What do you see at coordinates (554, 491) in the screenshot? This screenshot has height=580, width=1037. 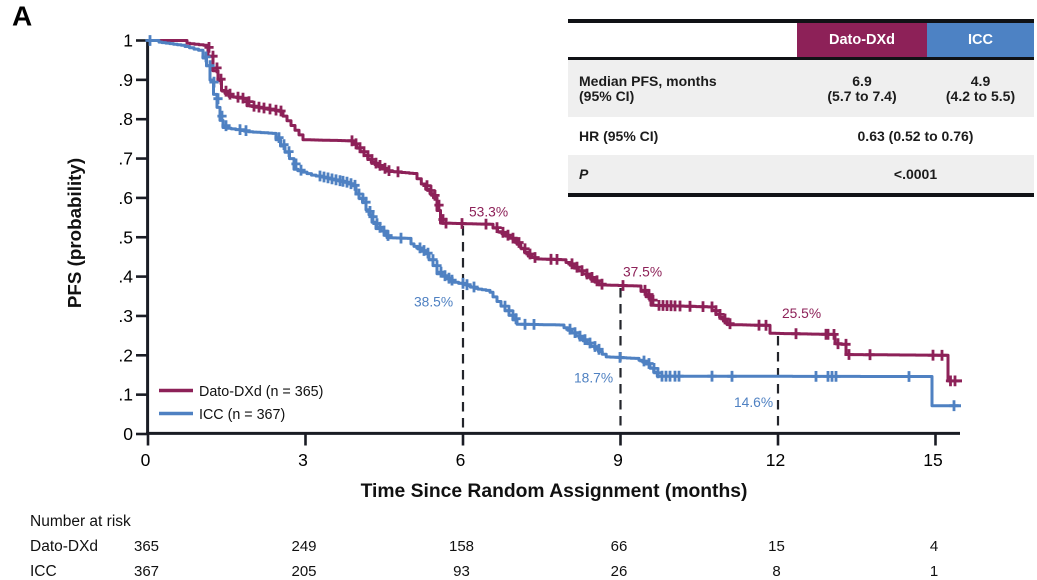 I see `svg-text:Time Since Random Assignment (: Time Since Random Assignment (months)` at bounding box center [554, 491].